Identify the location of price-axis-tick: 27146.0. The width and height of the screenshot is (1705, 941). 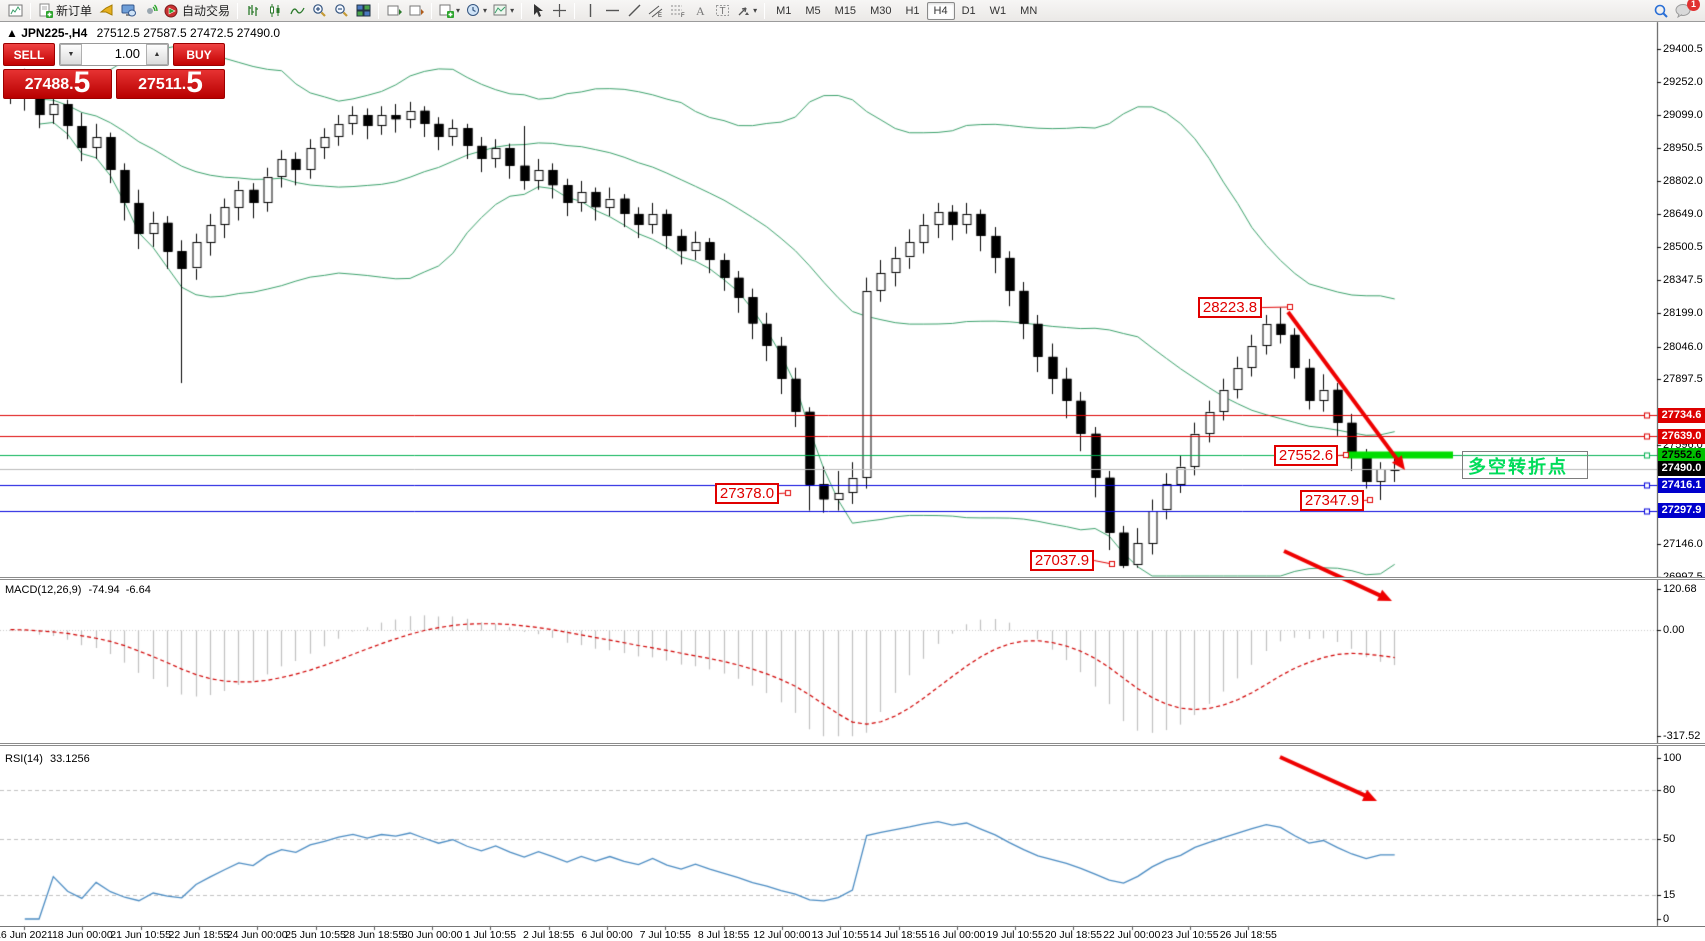
(1683, 544).